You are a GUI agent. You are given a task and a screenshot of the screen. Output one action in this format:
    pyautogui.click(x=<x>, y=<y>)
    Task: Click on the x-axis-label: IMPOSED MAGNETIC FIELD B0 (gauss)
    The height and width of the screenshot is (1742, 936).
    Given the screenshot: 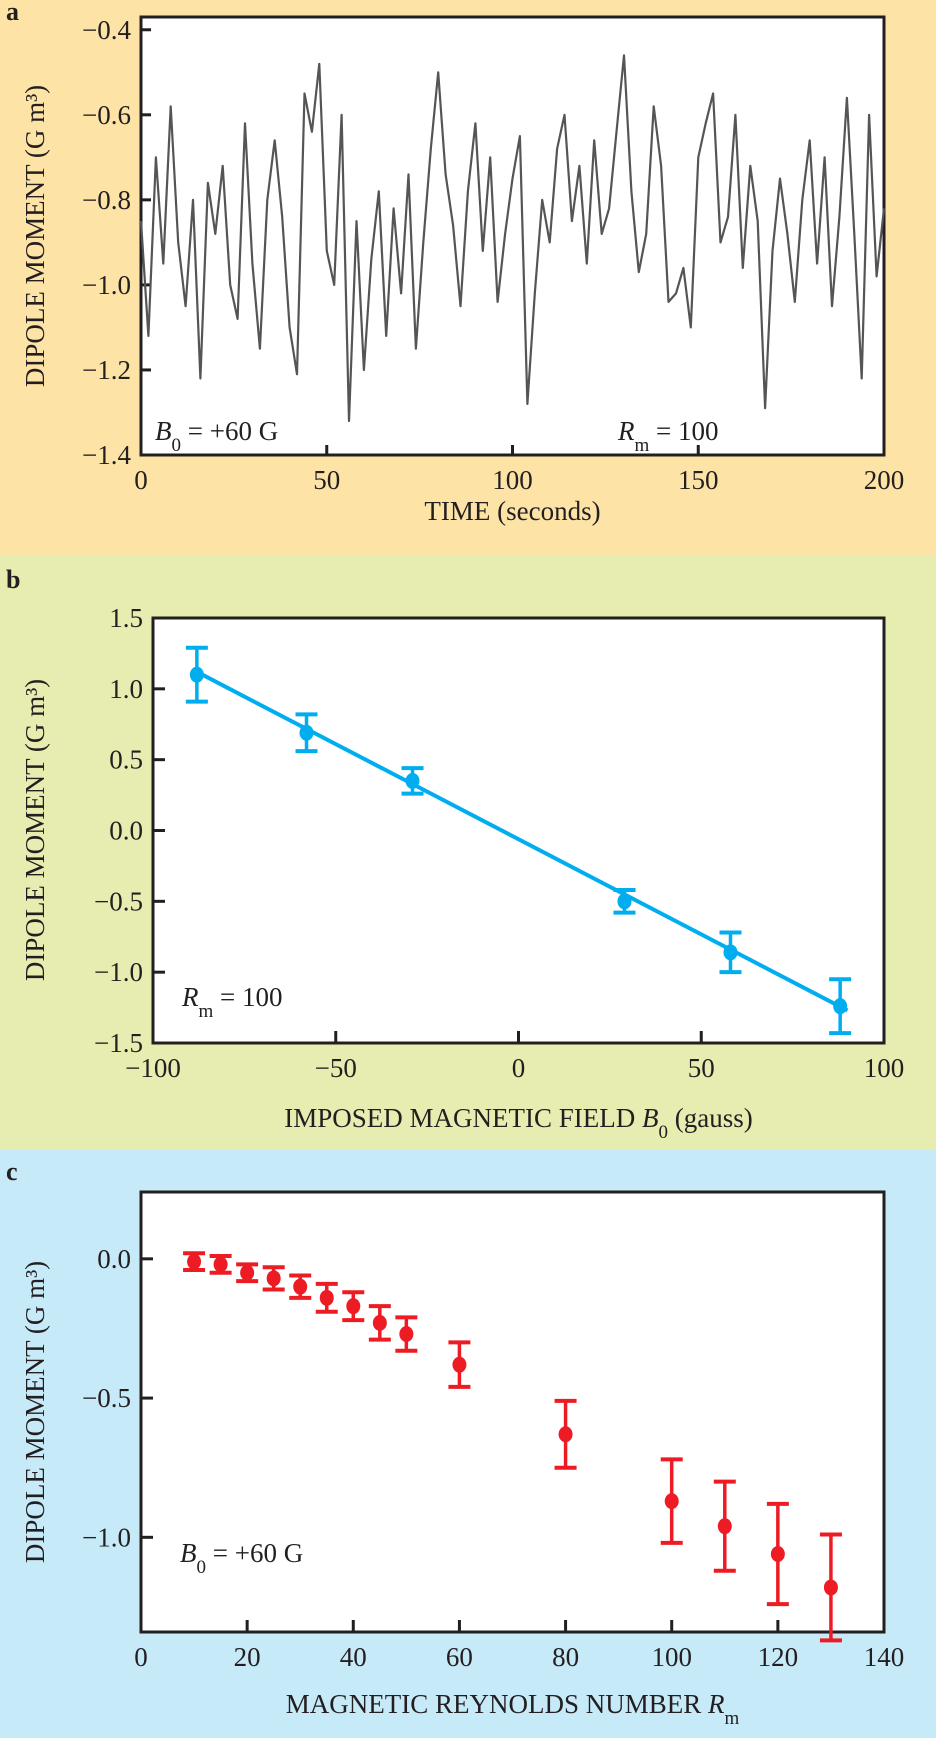 What is the action you would take?
    pyautogui.click(x=518, y=1123)
    